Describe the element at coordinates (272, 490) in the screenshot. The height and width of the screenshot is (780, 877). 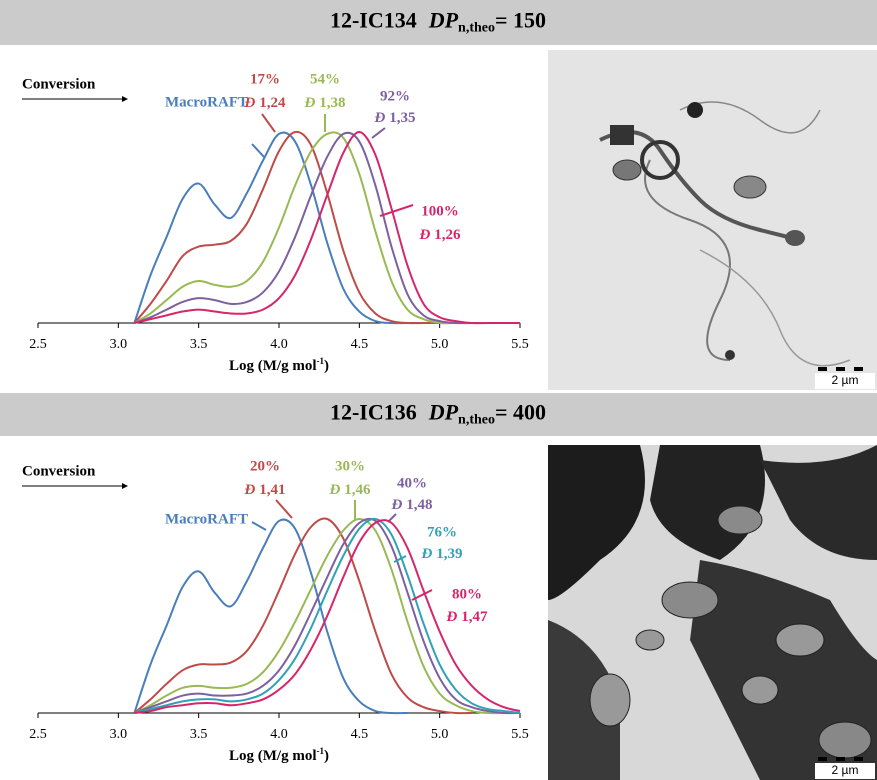
I see `text-part: 1,41` at that location.